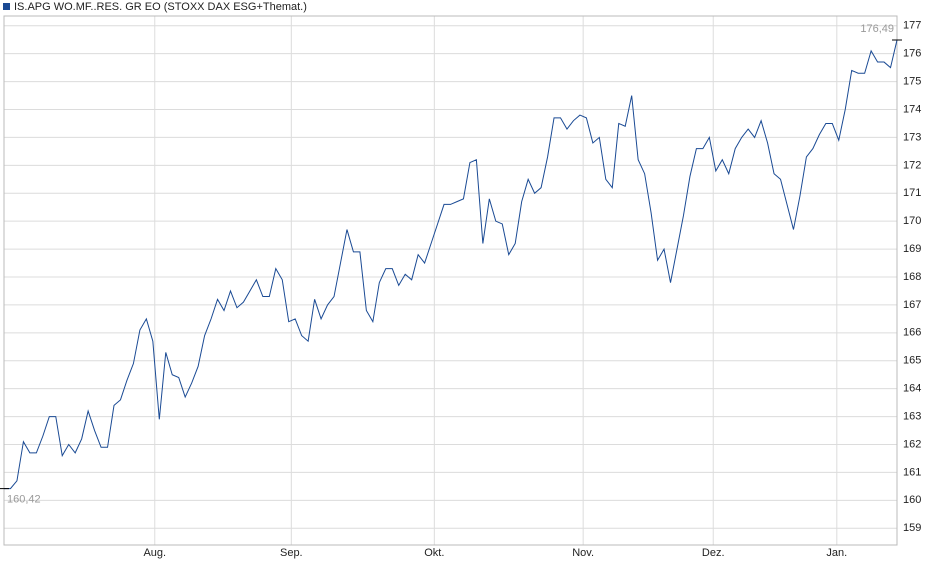  I want to click on y-tick-label: 163, so click(912, 416).